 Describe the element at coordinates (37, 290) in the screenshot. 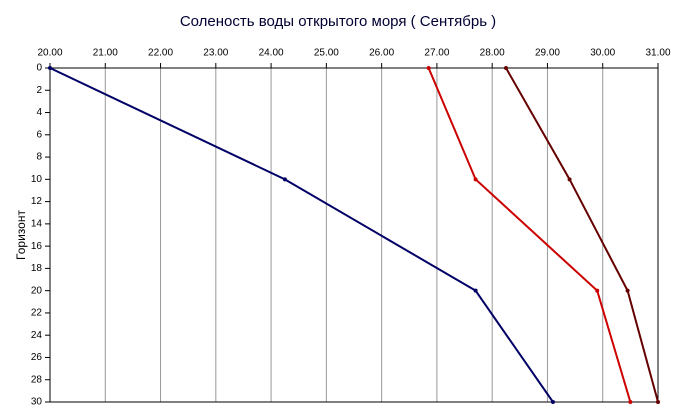

I see `y-tick-label: 20` at that location.